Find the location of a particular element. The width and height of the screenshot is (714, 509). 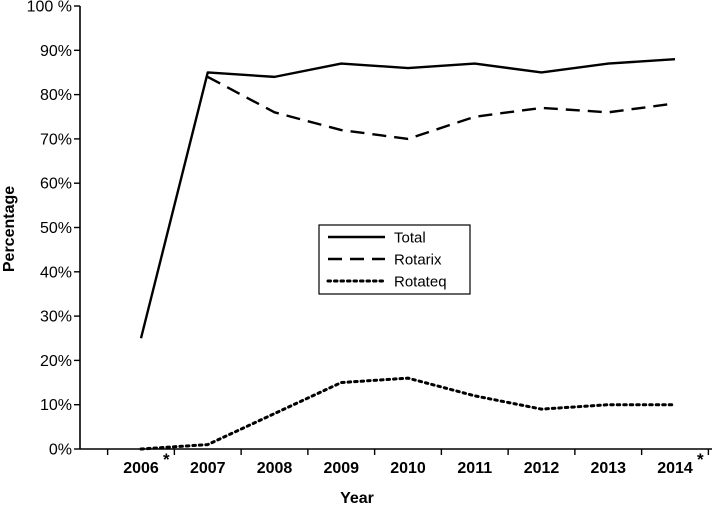

legend-label-total: Total is located at coordinates (410, 238).